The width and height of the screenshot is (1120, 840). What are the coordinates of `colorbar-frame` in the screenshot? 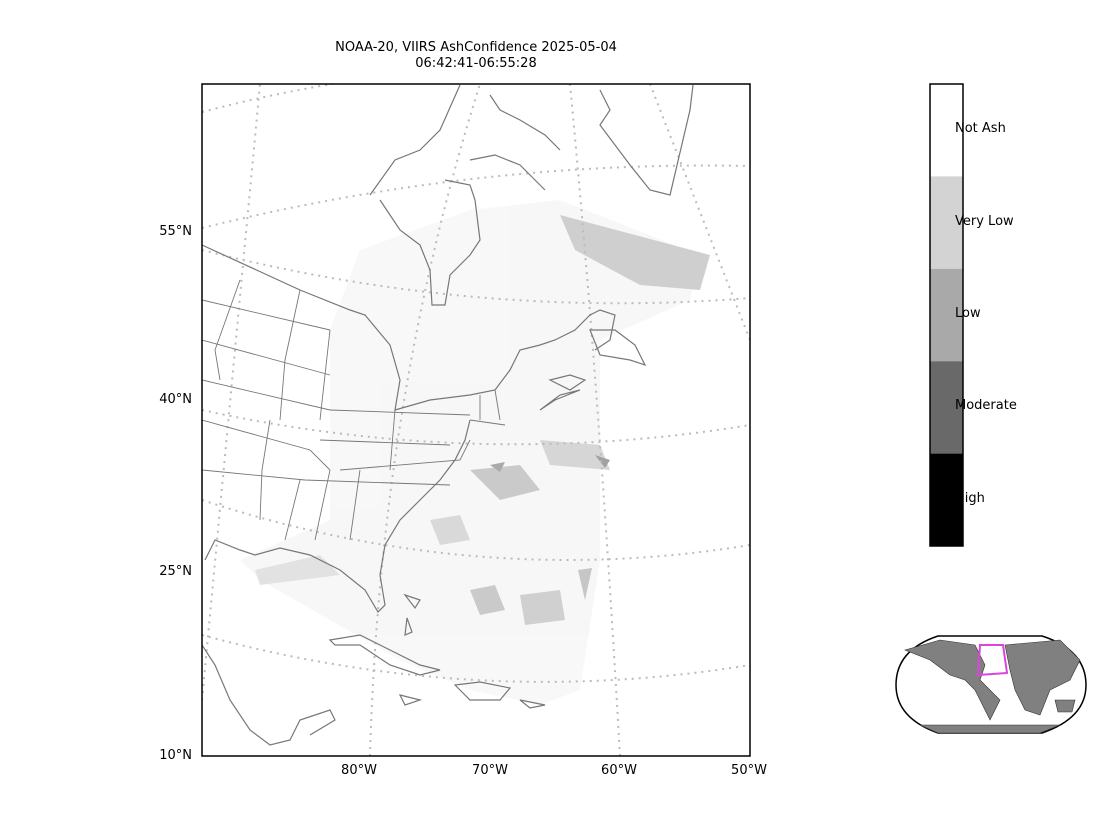 It's located at (946, 315).